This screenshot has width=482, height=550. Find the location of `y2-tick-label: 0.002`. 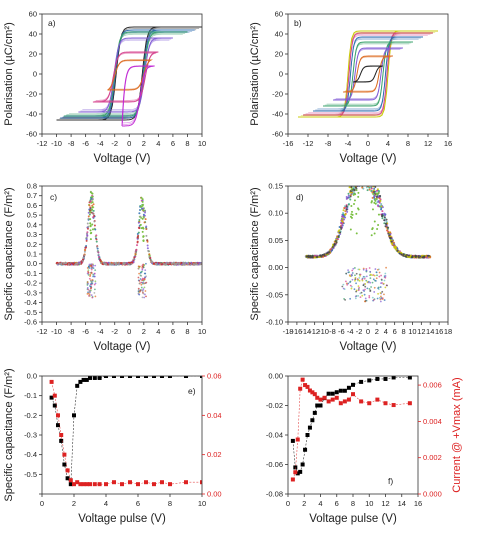

y2-tick-label: 0.002 is located at coordinates (432, 457).